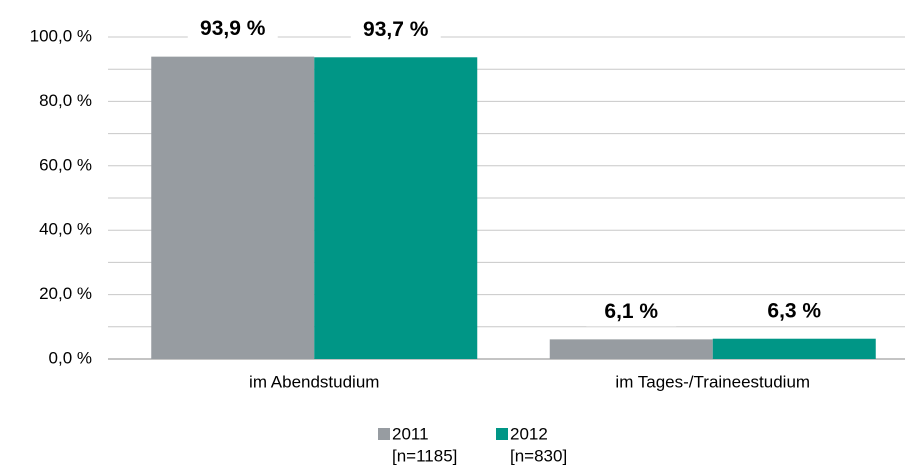 This screenshot has width=918, height=468. What do you see at coordinates (424, 455) in the screenshot?
I see `legend-sample: [n=1185]` at bounding box center [424, 455].